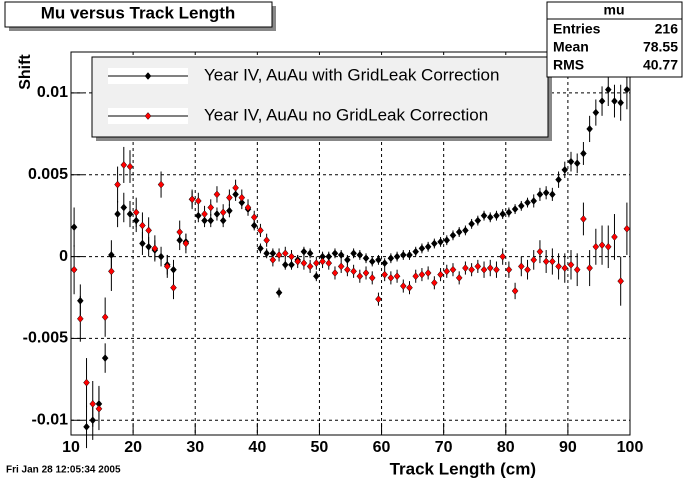 Image resolution: width=700 pixels, height=480 pixels. I want to click on stats-box, so click(614, 39).